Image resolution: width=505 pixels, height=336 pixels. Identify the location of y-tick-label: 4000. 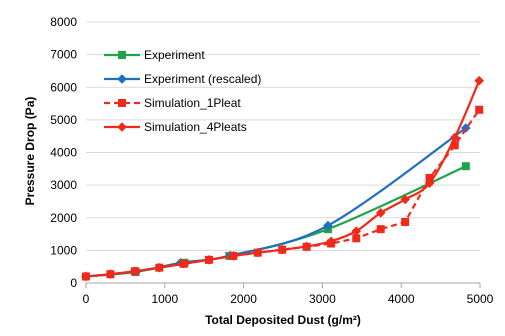
(63, 153).